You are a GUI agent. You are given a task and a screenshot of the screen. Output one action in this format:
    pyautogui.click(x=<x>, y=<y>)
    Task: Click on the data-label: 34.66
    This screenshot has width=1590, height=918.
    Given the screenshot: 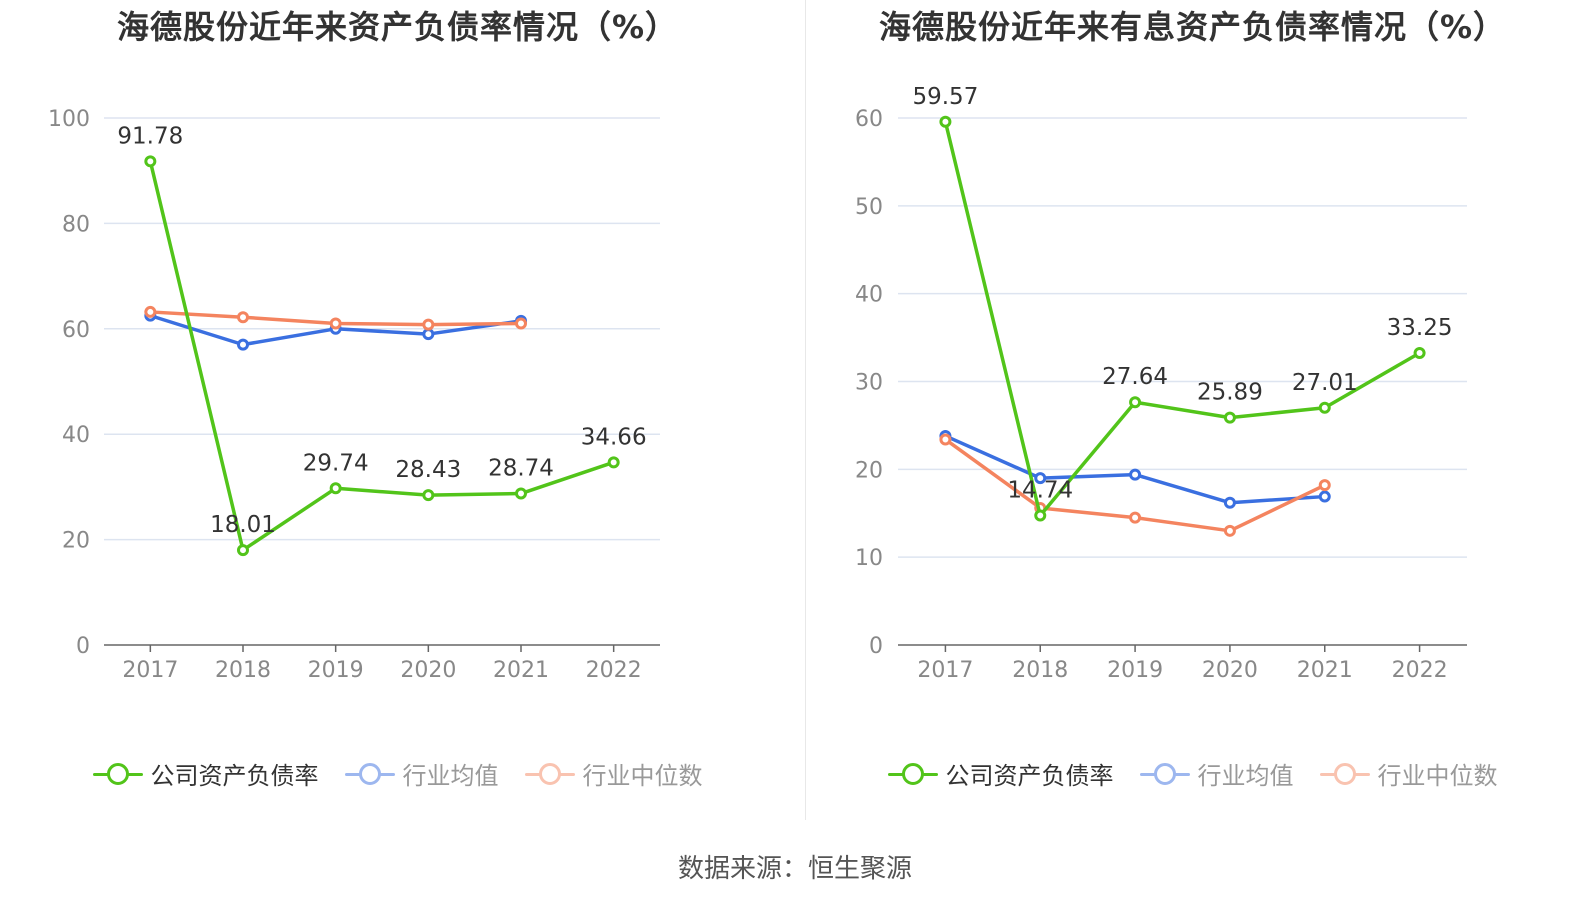 What is the action you would take?
    pyautogui.click(x=614, y=437)
    